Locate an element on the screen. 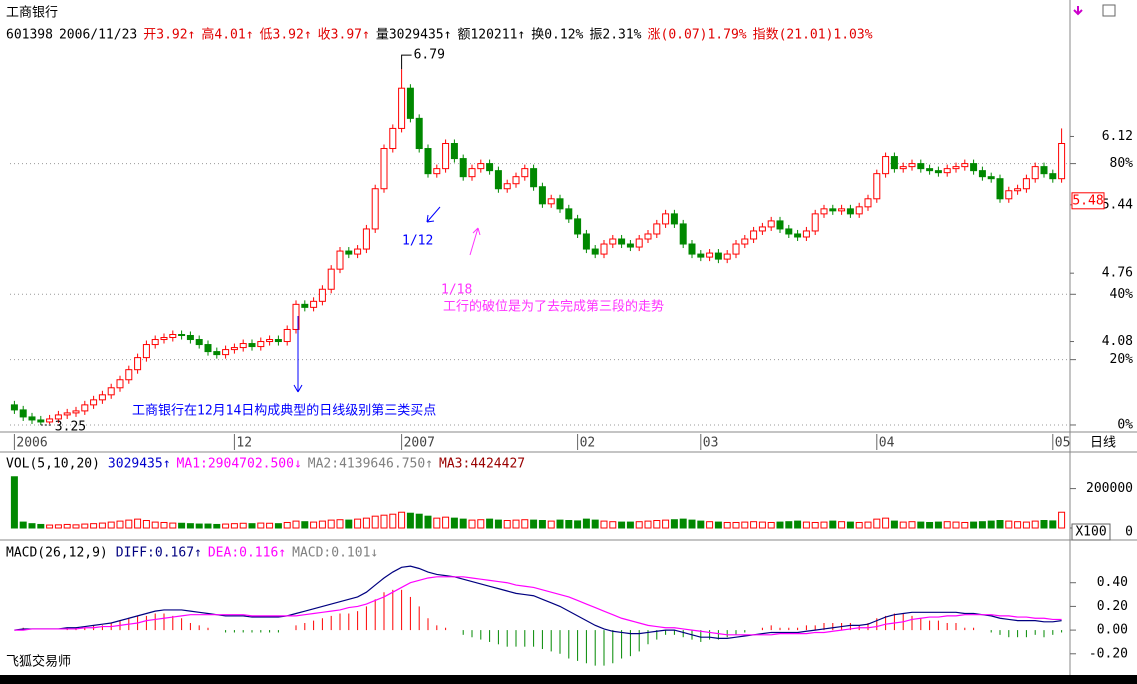  x-tick-label: 04 is located at coordinates (887, 443).